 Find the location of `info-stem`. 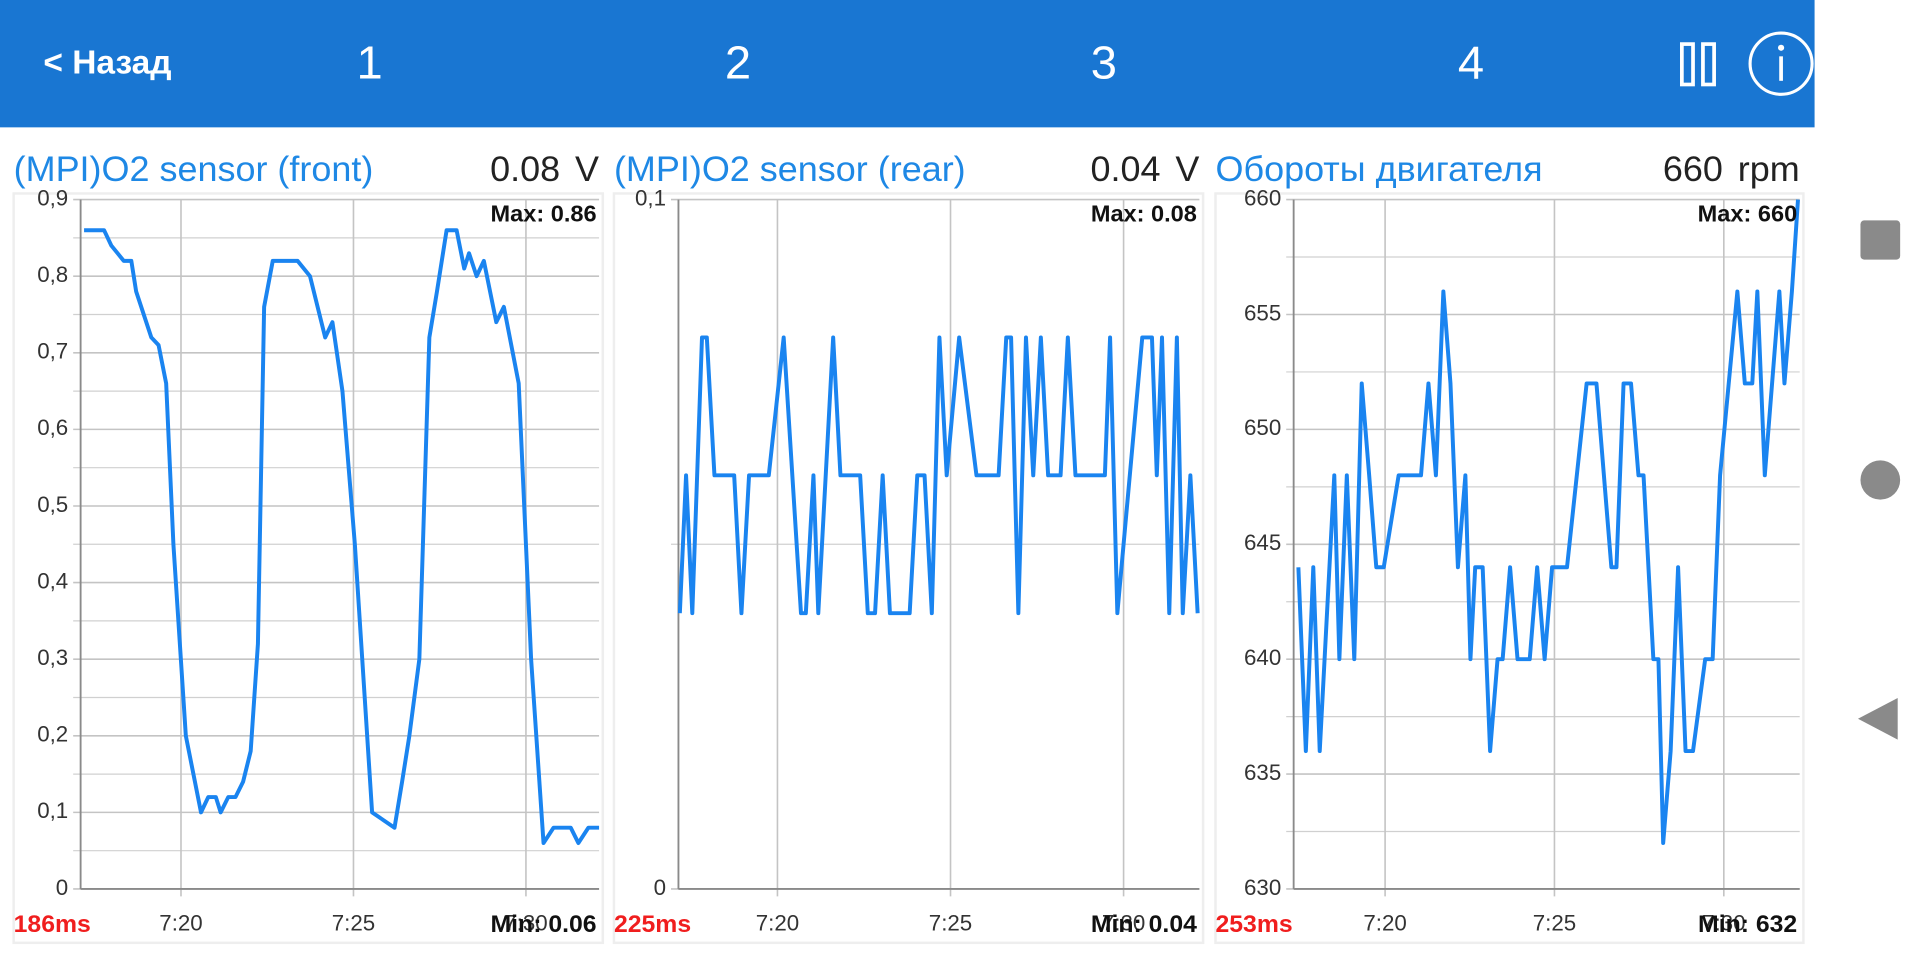

info-stem is located at coordinates (1781, 68).